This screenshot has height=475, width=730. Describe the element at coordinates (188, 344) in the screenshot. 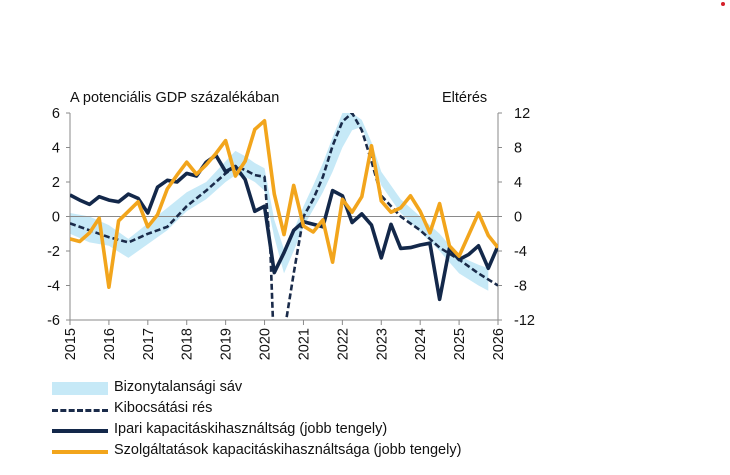

I see `x-tick-label: 2018` at that location.